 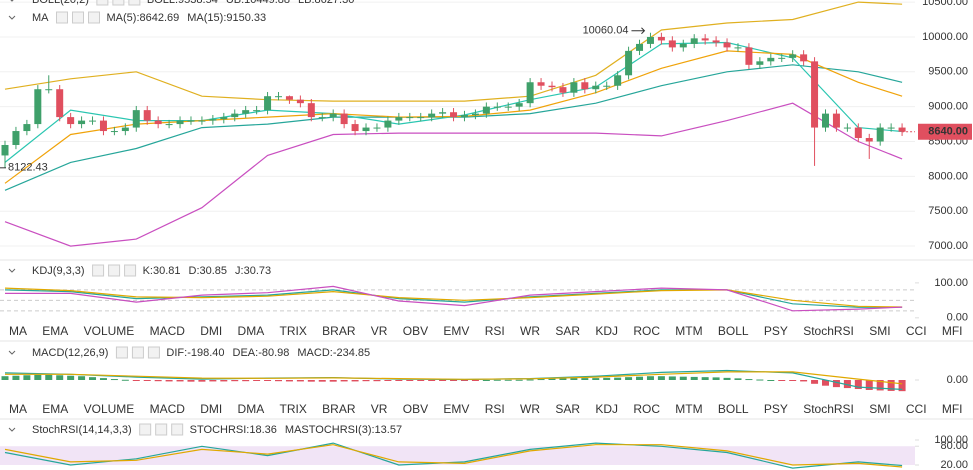 I want to click on y-tick-label: 10500.00, so click(x=945, y=4).